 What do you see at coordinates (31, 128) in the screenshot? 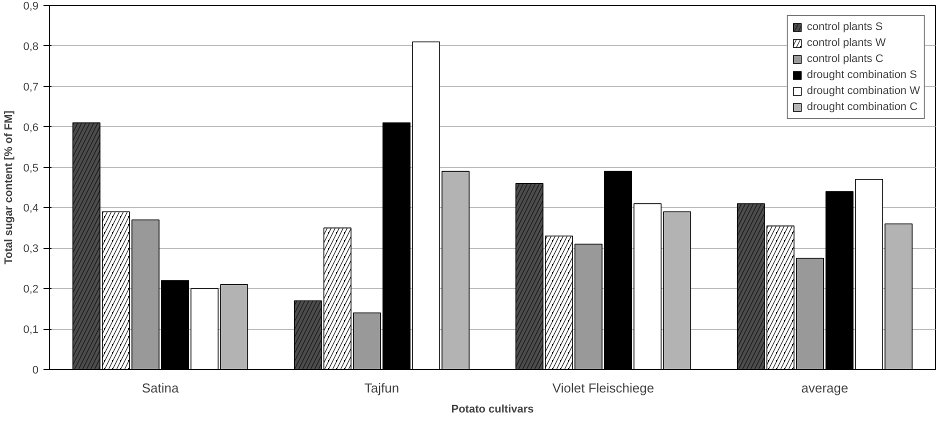
I see `y-tick-label: 0,6` at bounding box center [31, 128].